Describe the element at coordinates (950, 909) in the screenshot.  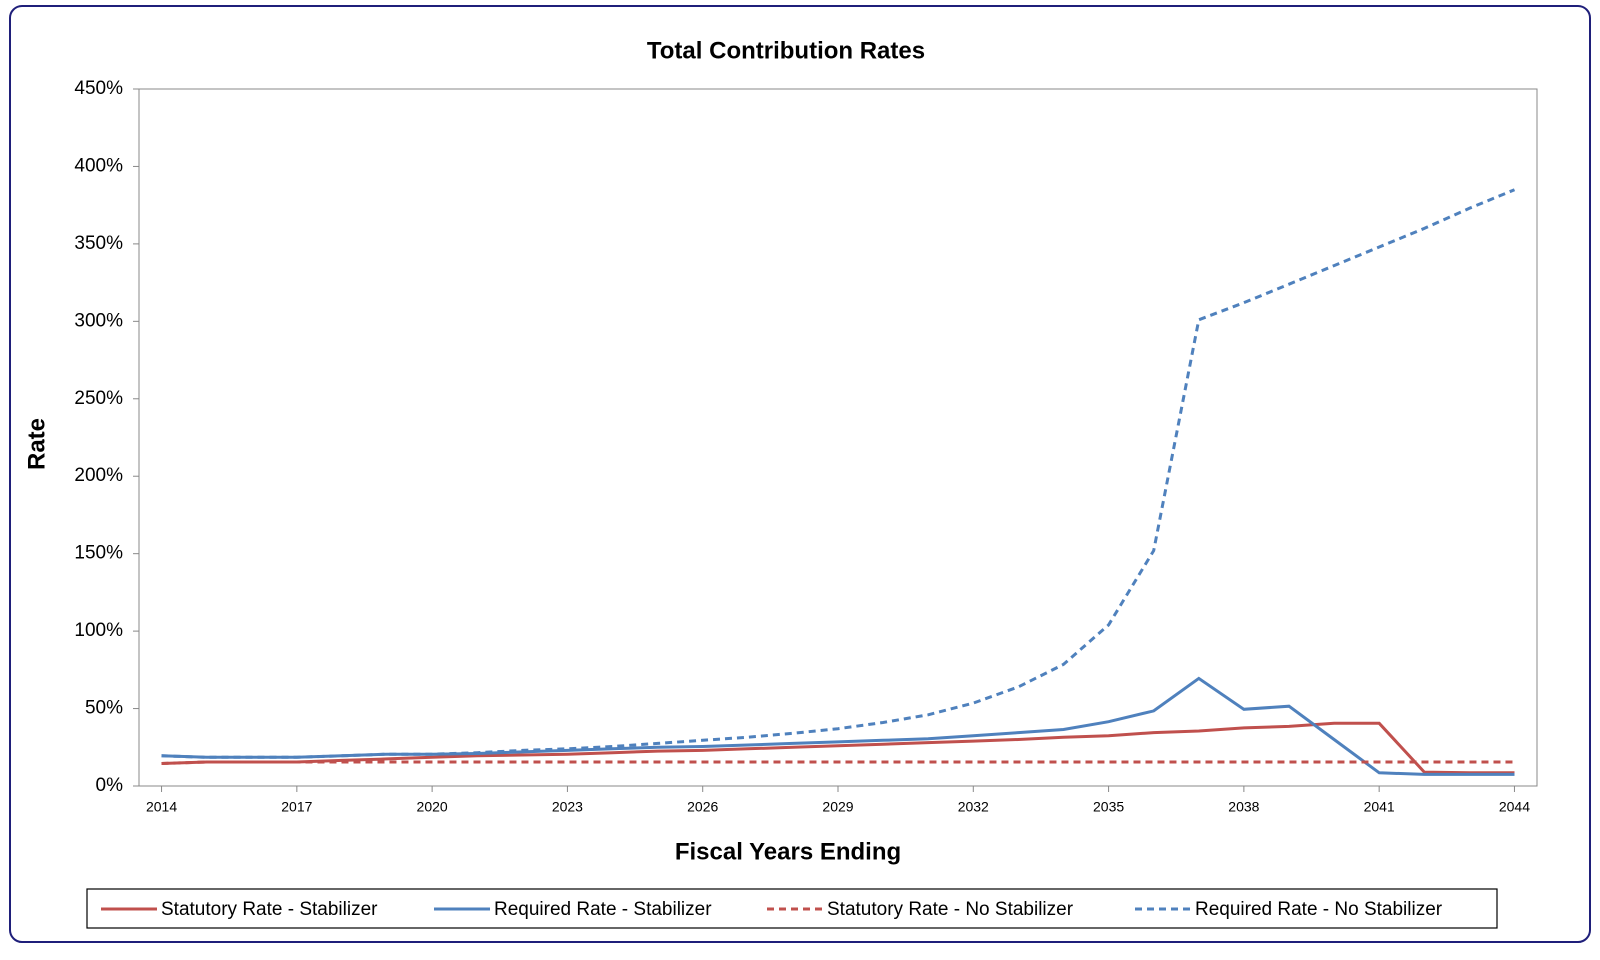
I see `legend-label: Statutory Rate - No Stabilizer` at that location.